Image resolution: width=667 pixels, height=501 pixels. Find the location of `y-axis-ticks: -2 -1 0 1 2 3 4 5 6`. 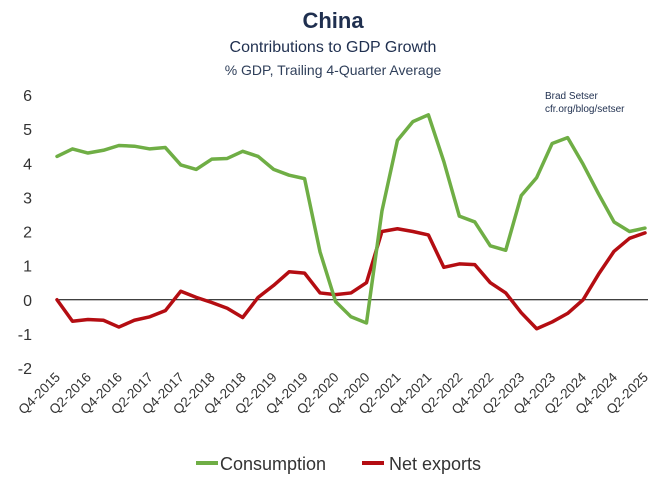

y-axis-ticks: -2 -1 0 1 2 3 4 5 6 is located at coordinates (25, 233).